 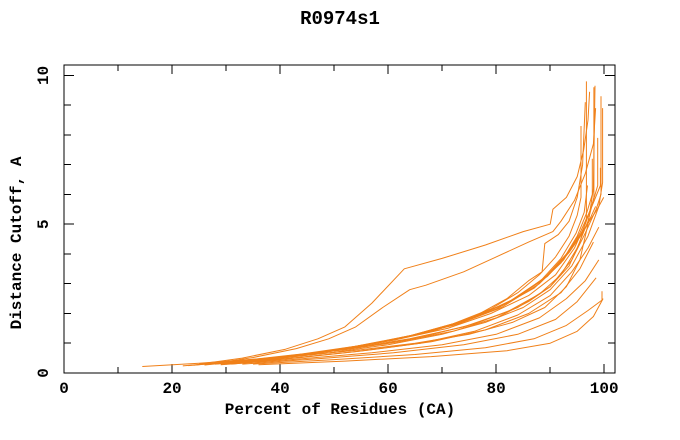 What do you see at coordinates (44, 224) in the screenshot?
I see `y-tick-label: 5` at bounding box center [44, 224].